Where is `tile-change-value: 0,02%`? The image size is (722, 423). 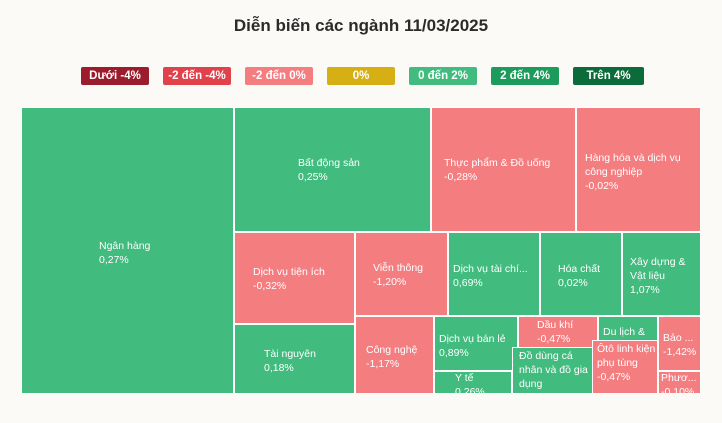 tile-change-value: 0,02% is located at coordinates (573, 283).